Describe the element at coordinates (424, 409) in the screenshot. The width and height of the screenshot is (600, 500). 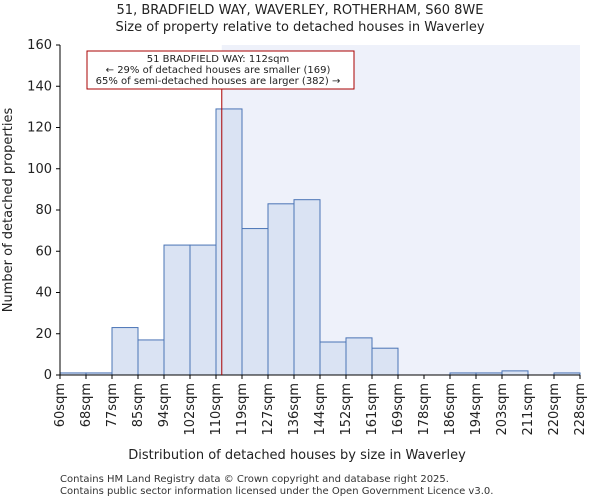
I see `x-tick-label-178sqm: 178sqm` at that location.